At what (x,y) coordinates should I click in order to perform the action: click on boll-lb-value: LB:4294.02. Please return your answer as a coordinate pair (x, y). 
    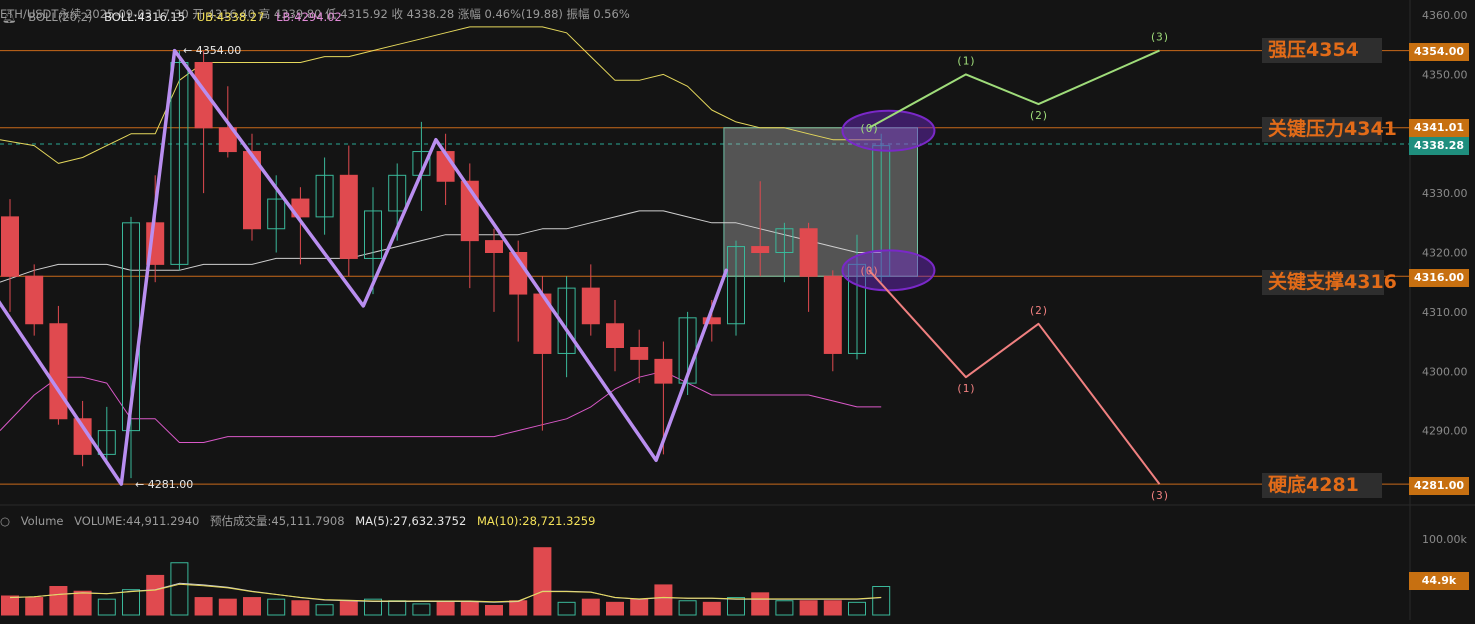
    Looking at the image, I should click on (309, 17).